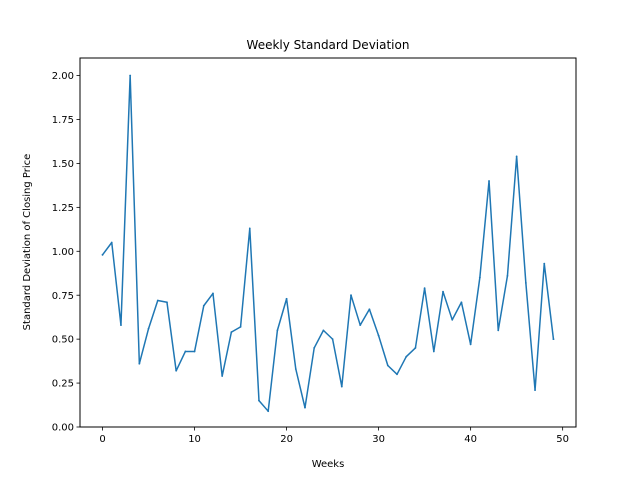 This screenshot has width=640, height=480. Describe the element at coordinates (470, 439) in the screenshot. I see `x-tick-label: 40` at that location.